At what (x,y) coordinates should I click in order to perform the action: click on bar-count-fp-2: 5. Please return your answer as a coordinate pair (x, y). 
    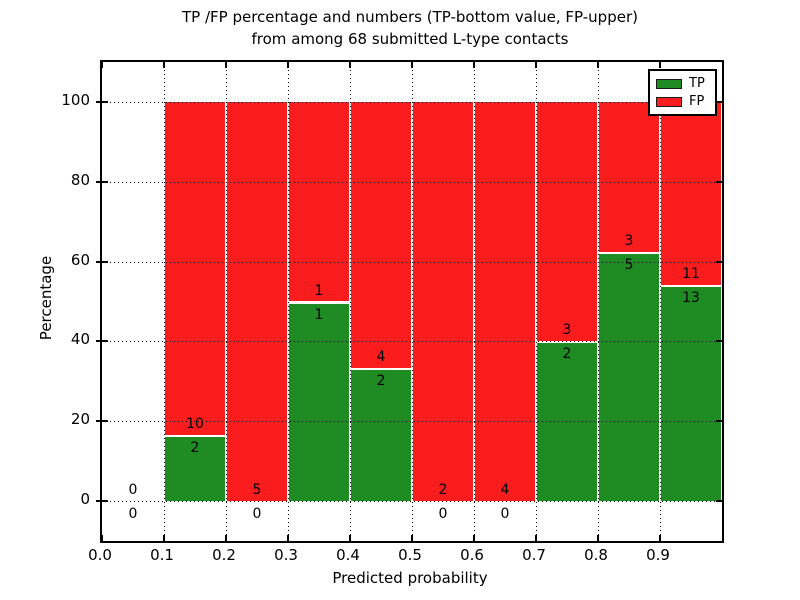
    Looking at the image, I should click on (257, 490).